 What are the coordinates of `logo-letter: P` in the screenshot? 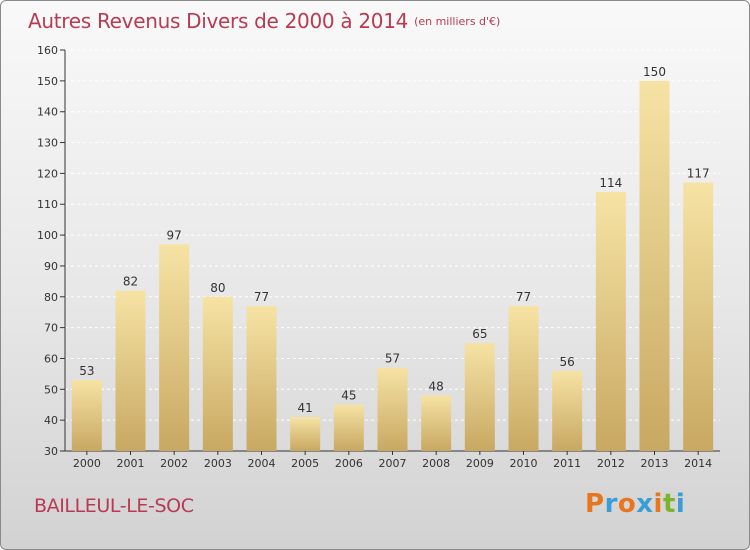 It's located at (595, 504).